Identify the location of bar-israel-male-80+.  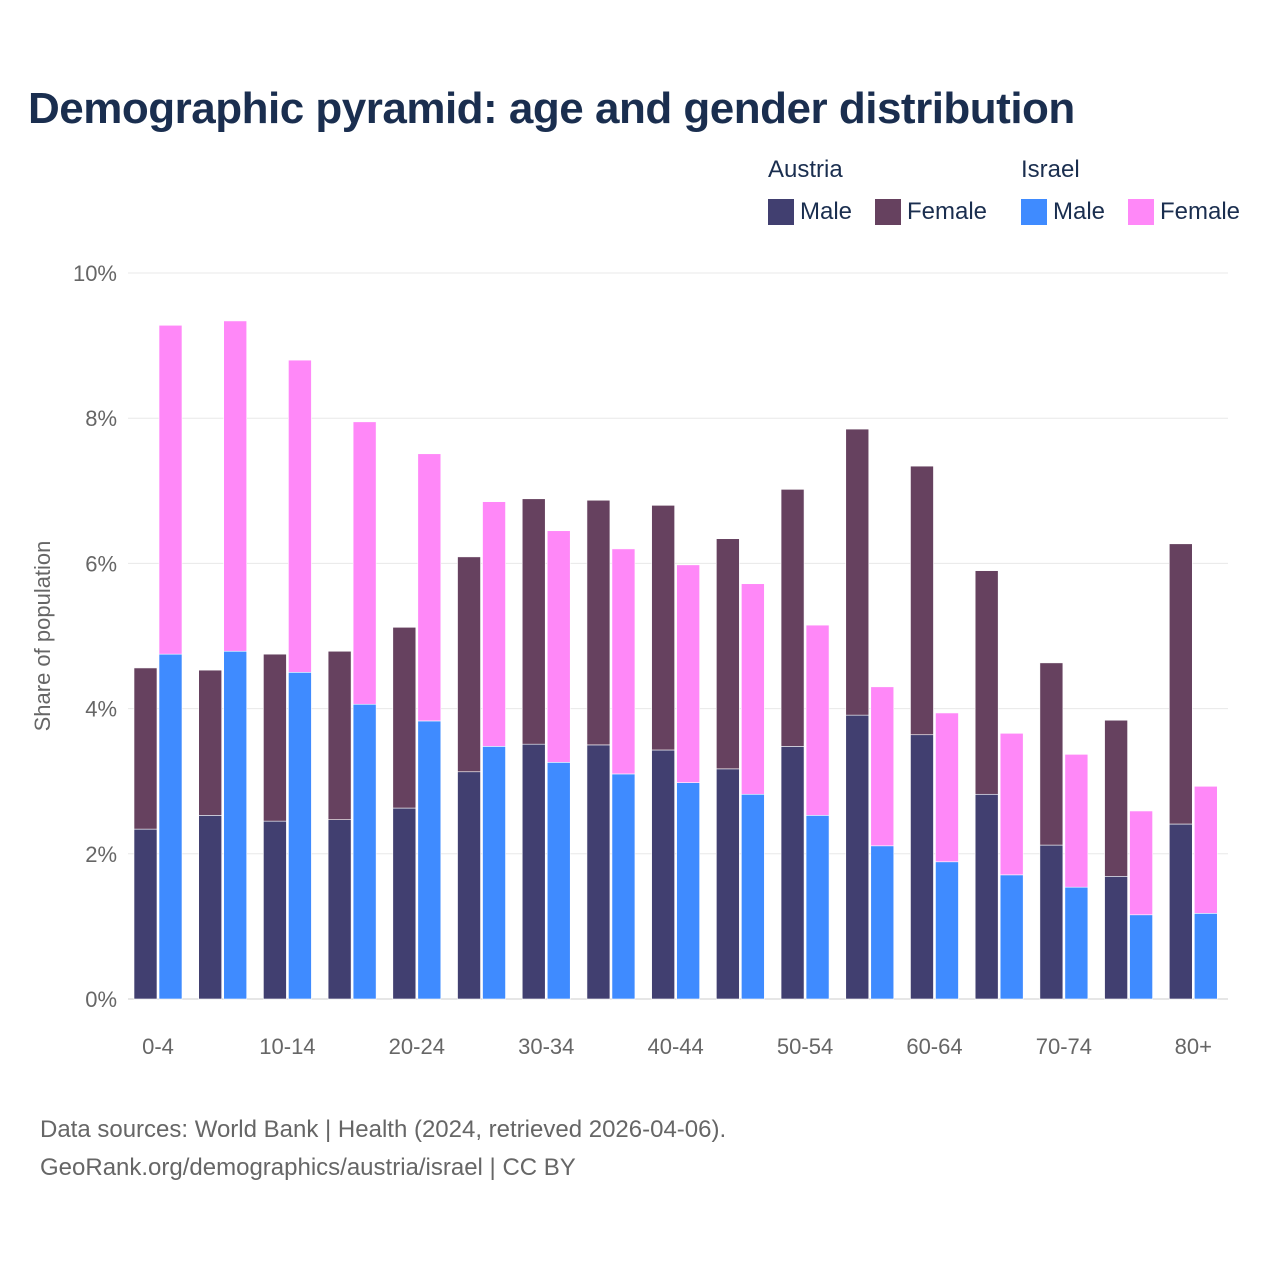
(1205, 956).